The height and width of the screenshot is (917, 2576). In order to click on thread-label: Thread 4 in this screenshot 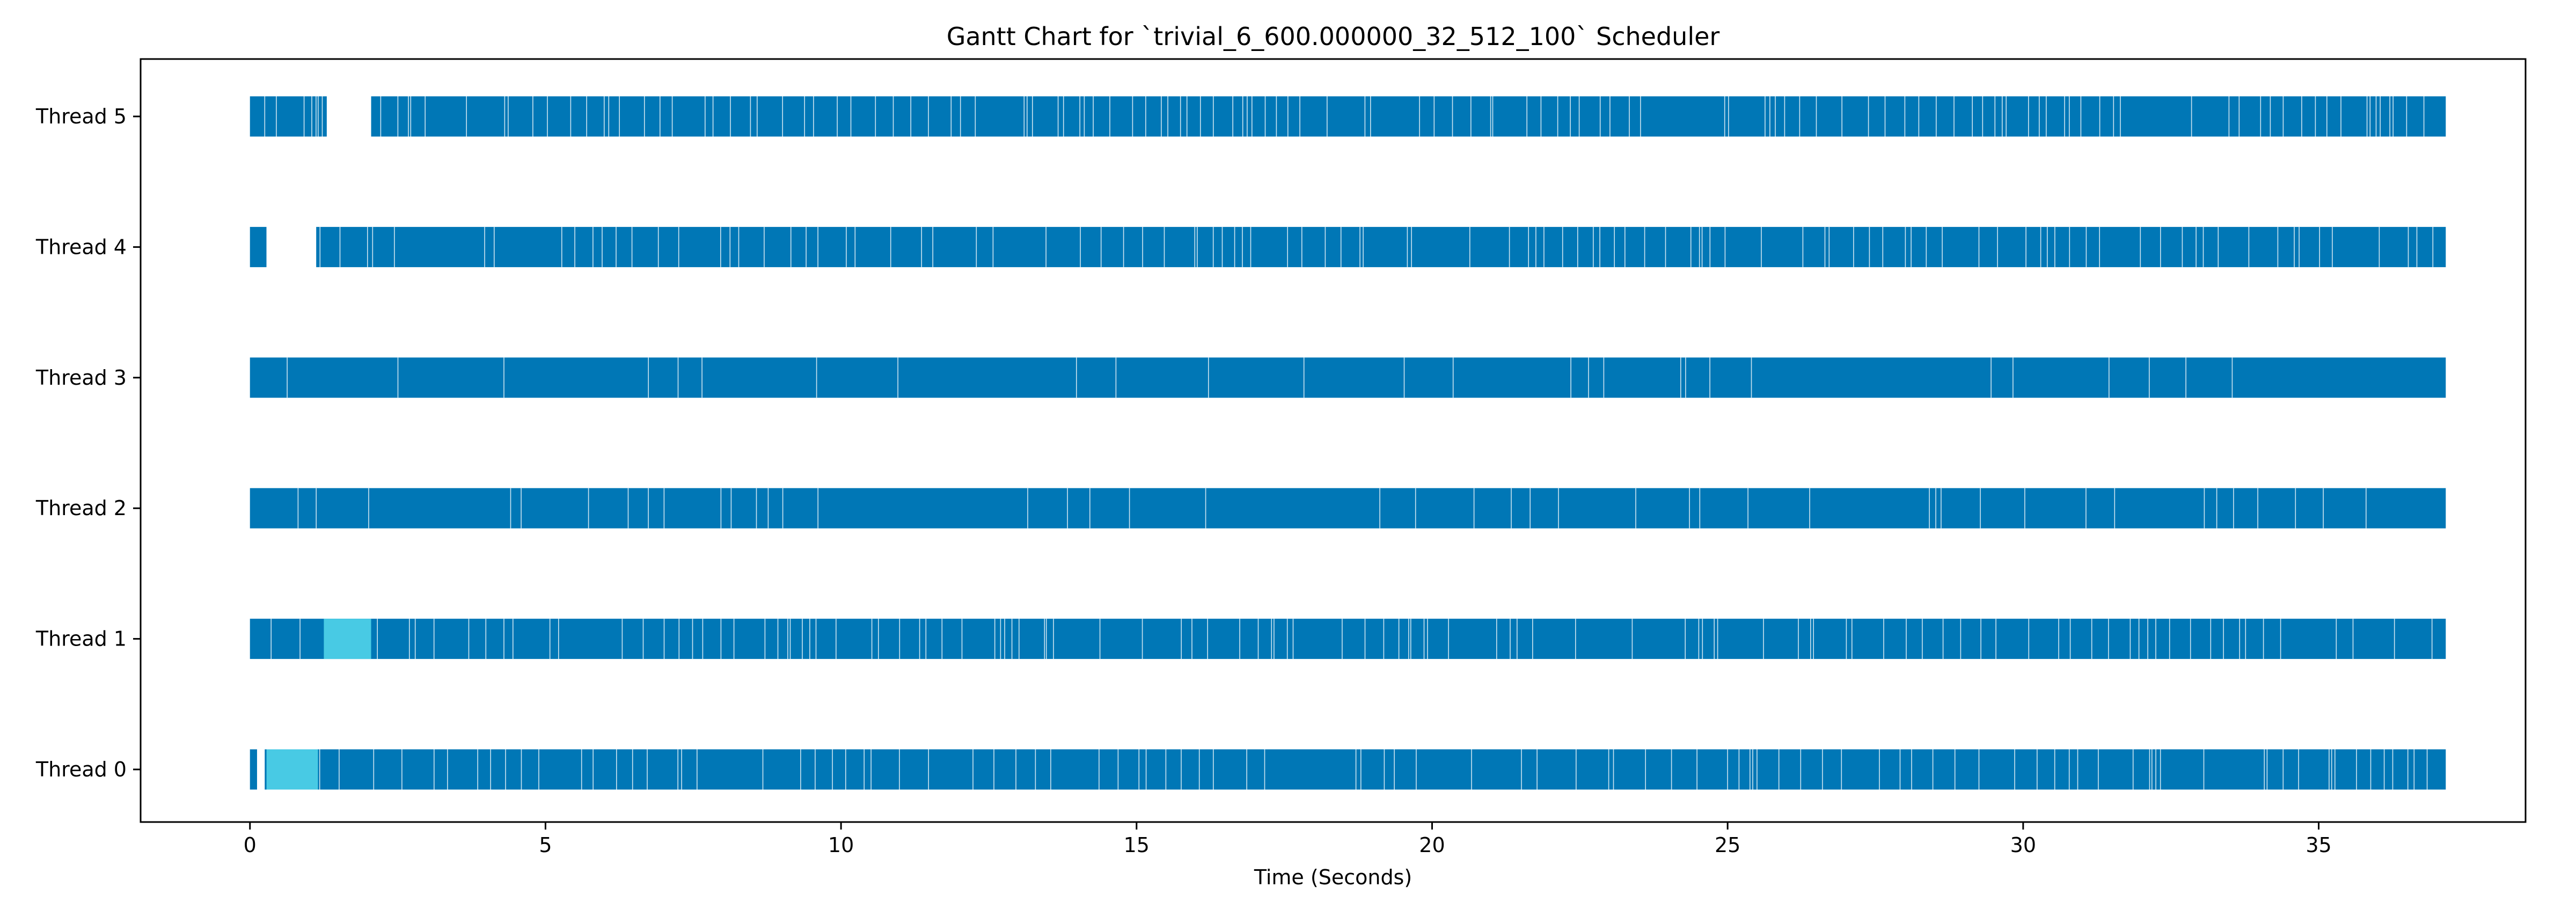, I will do `click(81, 247)`.